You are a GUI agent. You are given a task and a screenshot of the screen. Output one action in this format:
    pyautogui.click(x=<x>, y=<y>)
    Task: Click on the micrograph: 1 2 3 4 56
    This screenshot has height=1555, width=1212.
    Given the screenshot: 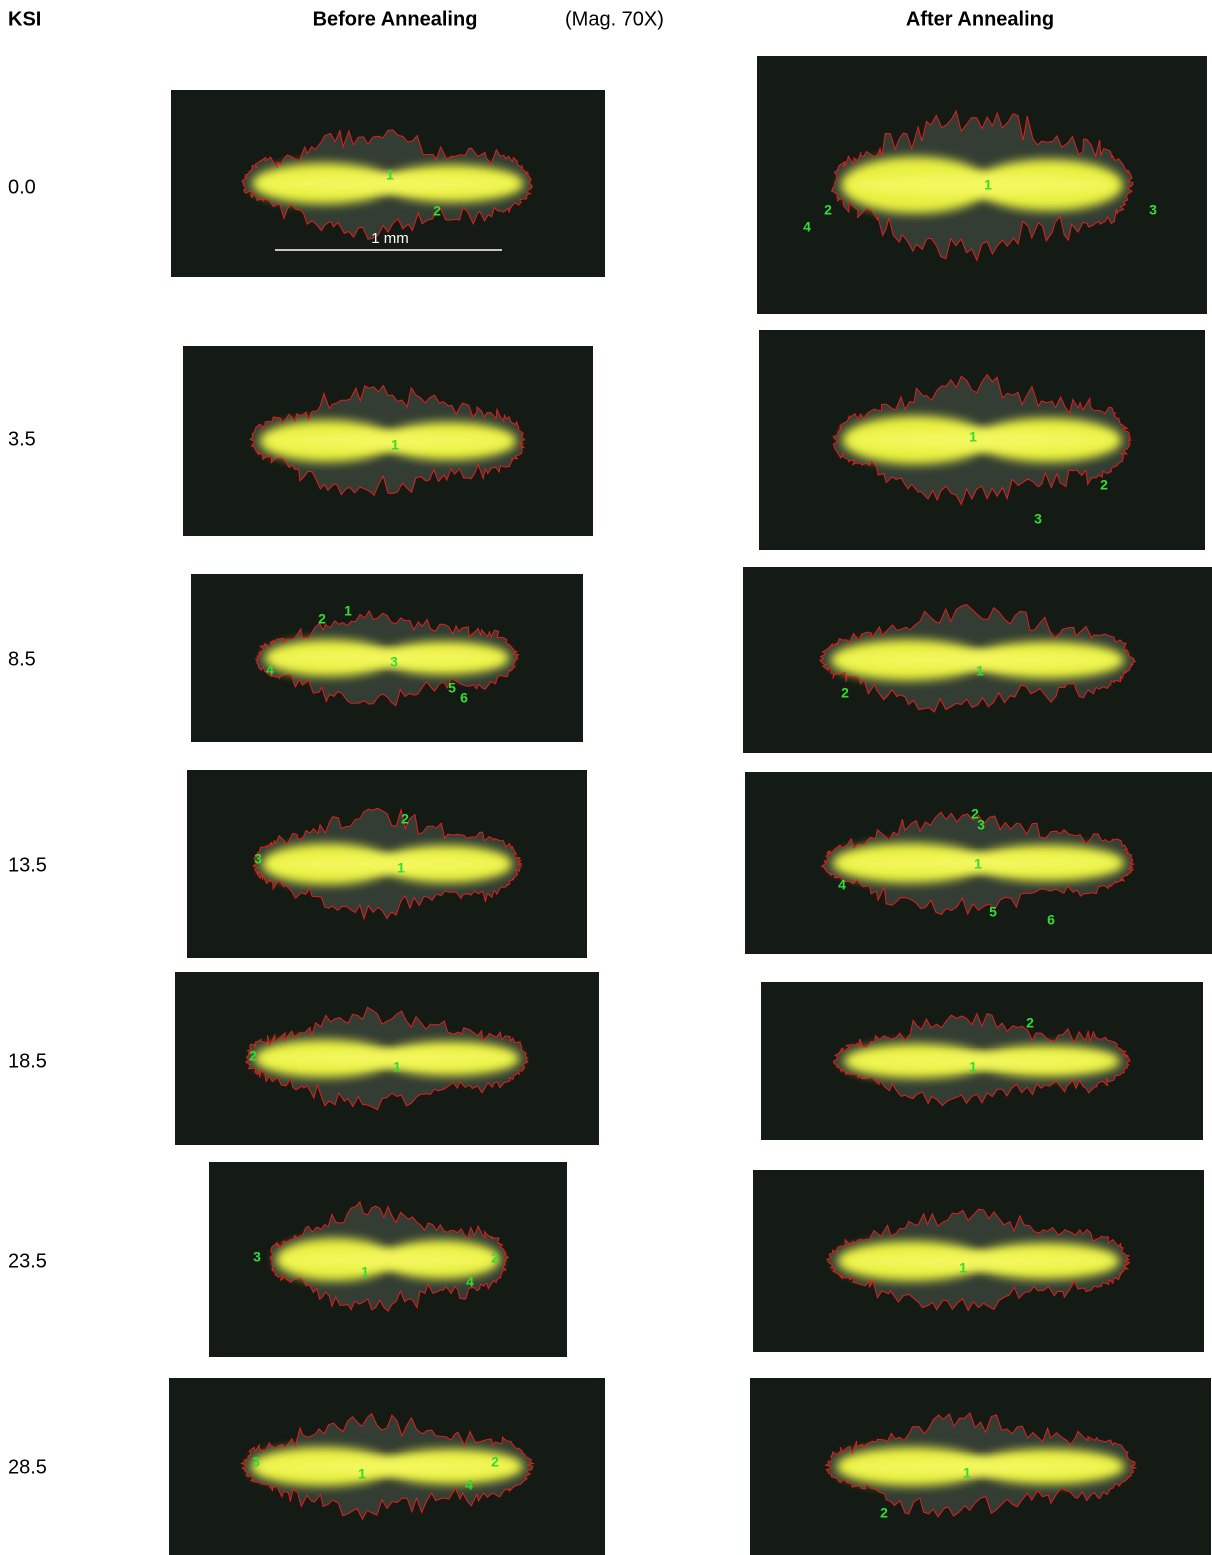 What is the action you would take?
    pyautogui.click(x=387, y=658)
    